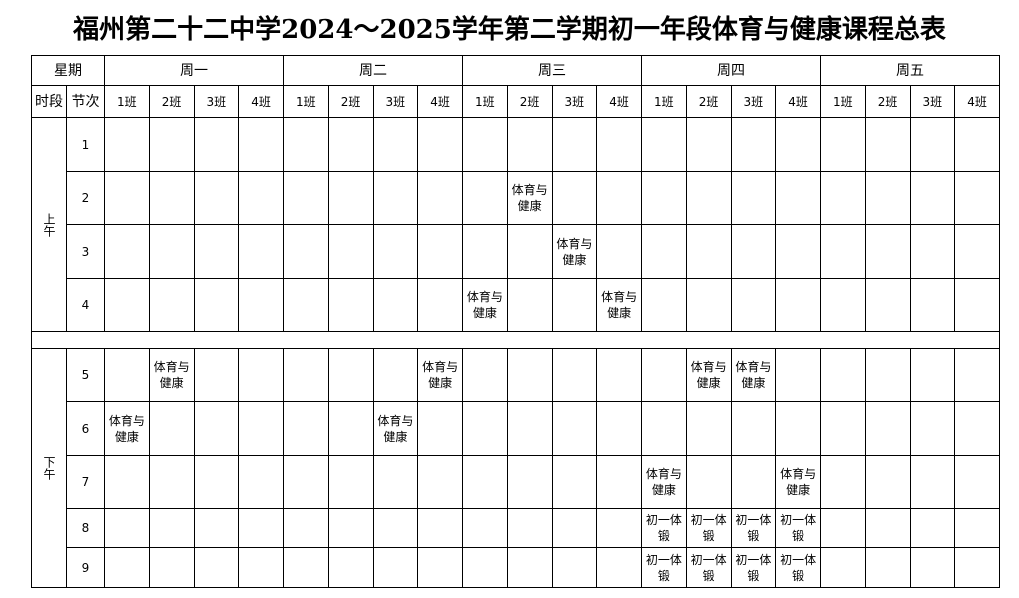 The height and width of the screenshot is (598, 1019). I want to click on period-row: 7 体育与健康 体育与健康, so click(516, 482).